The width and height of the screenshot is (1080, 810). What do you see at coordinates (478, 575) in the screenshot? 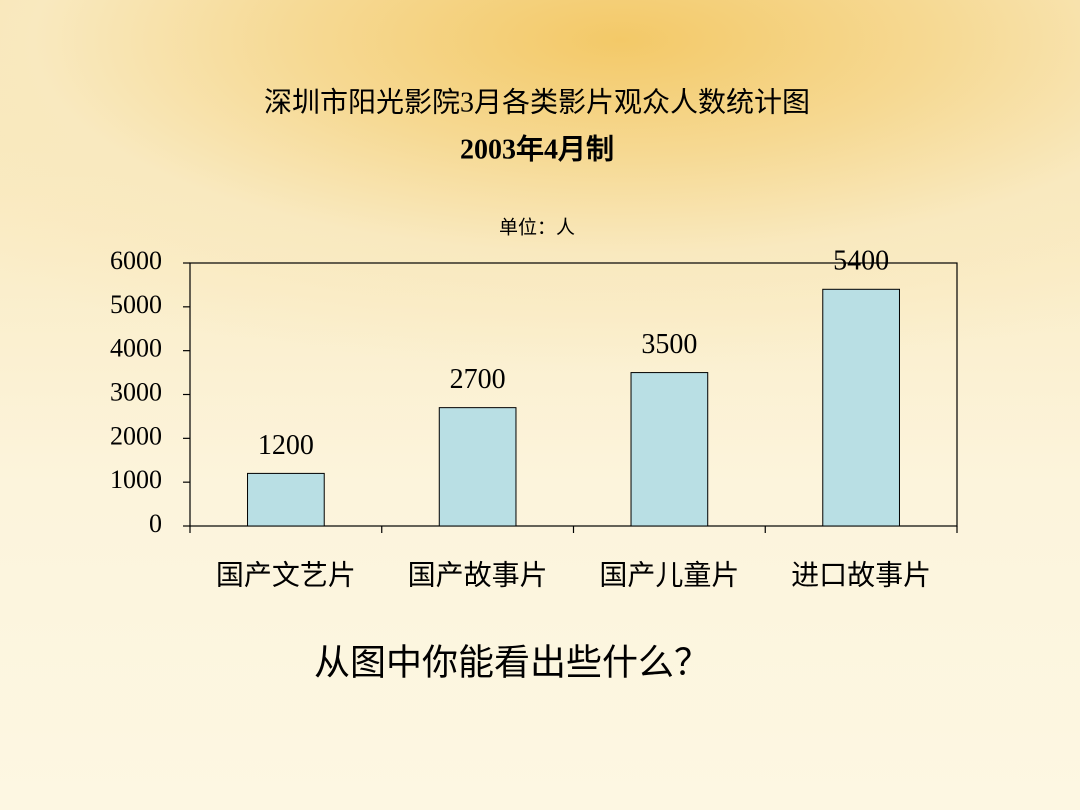
I see `x-tick-label: 国产故事片` at bounding box center [478, 575].